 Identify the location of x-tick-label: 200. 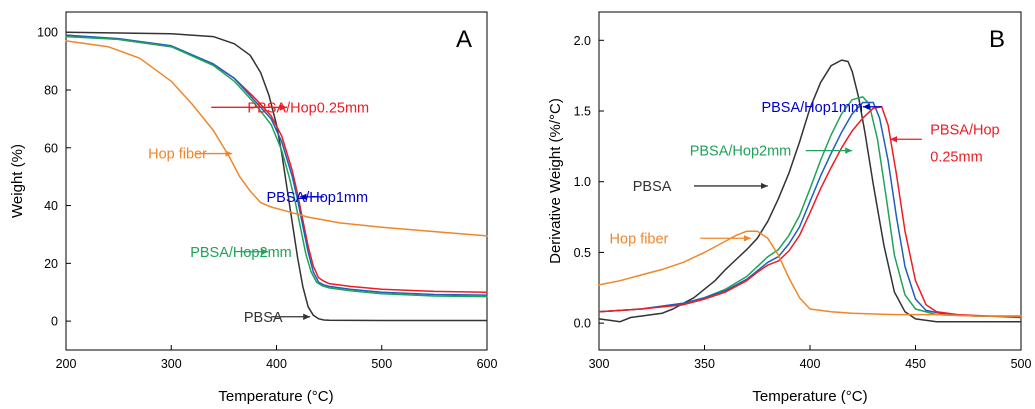
(66, 364).